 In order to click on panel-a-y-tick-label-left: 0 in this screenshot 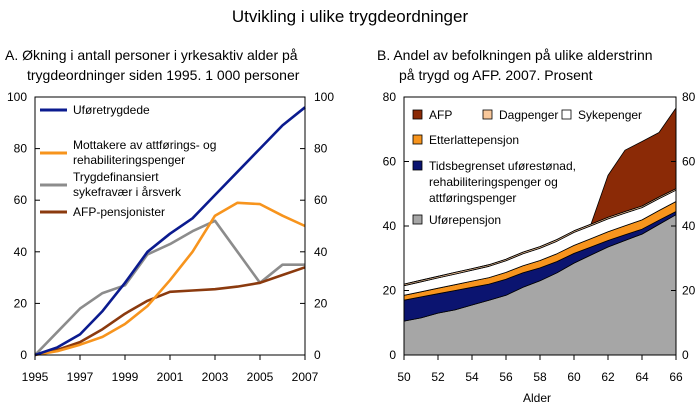, I will do `click(23, 355)`.